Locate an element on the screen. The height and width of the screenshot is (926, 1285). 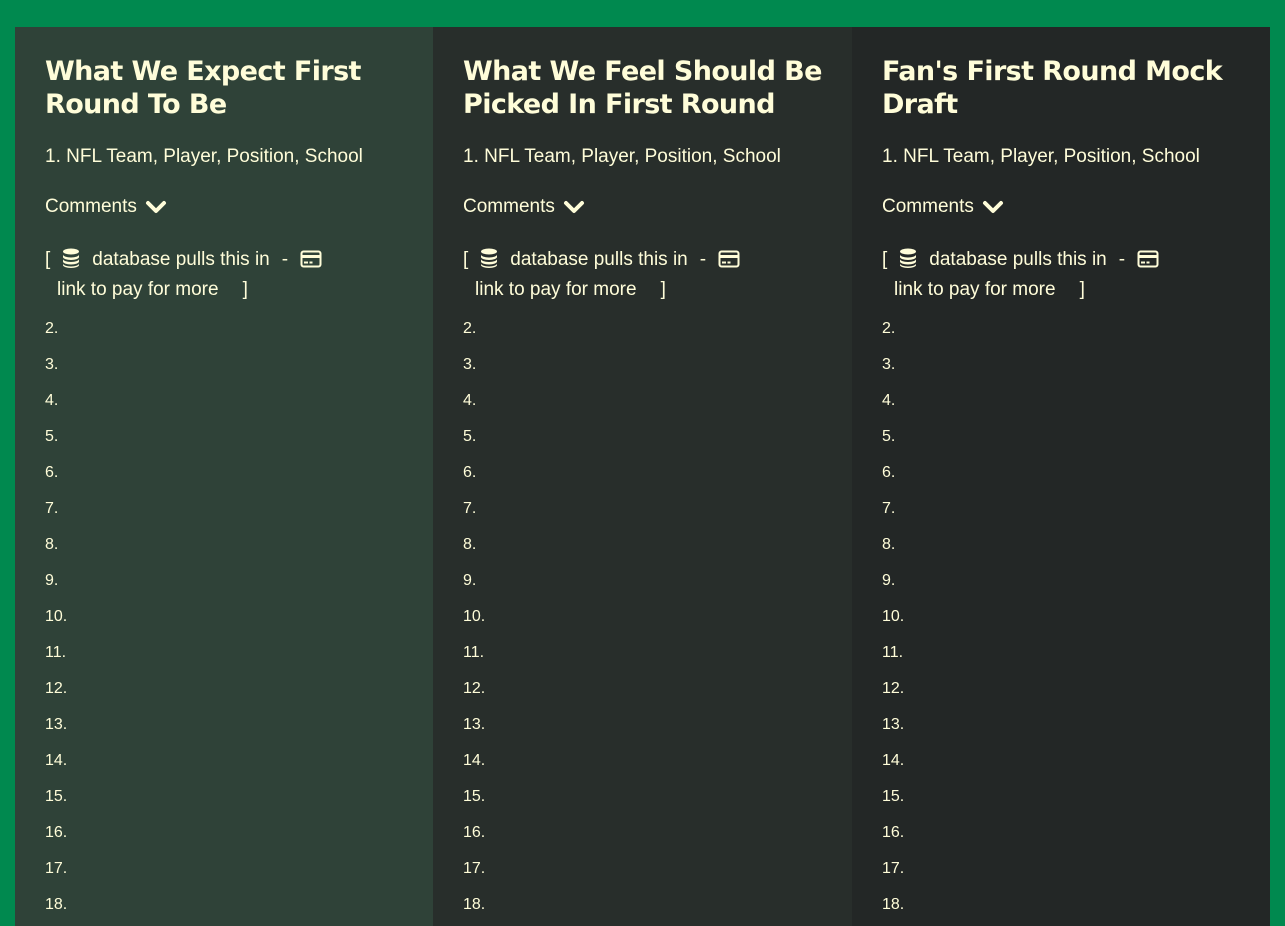
column-title: Fan's First Round Mock Draft is located at coordinates (1052, 88).